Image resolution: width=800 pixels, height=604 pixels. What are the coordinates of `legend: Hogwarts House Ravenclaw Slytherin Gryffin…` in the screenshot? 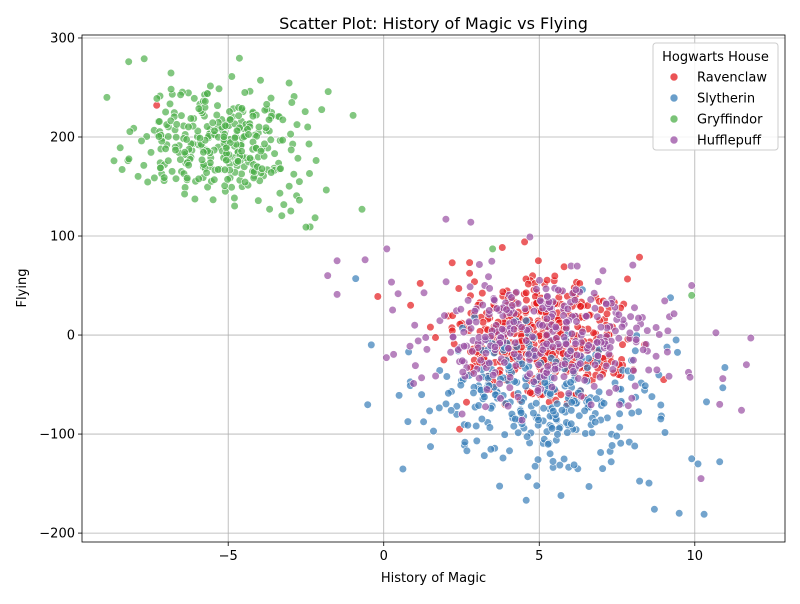 It's located at (715, 96).